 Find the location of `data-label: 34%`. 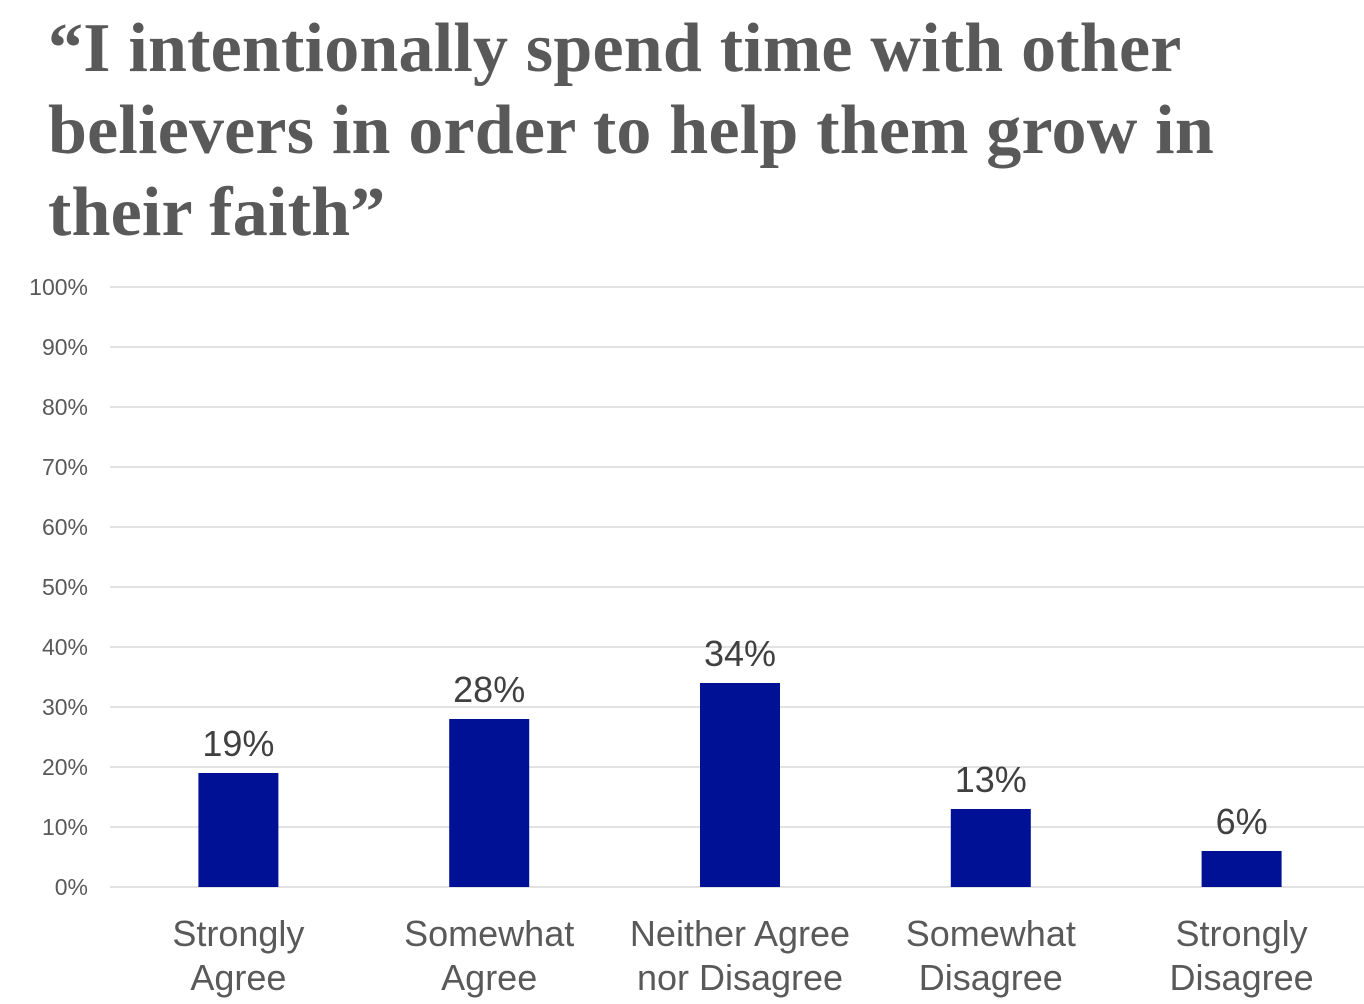

data-label: 34% is located at coordinates (740, 653).